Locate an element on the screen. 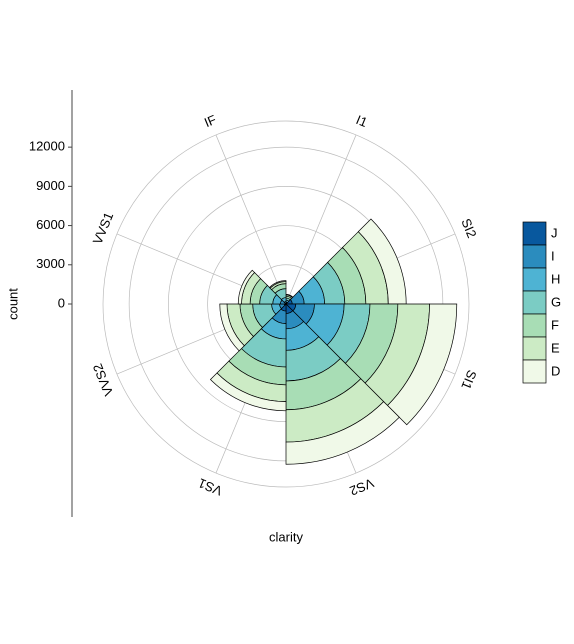 This screenshot has width=574, height=644. x-tick-label: IF is located at coordinates (210, 121).